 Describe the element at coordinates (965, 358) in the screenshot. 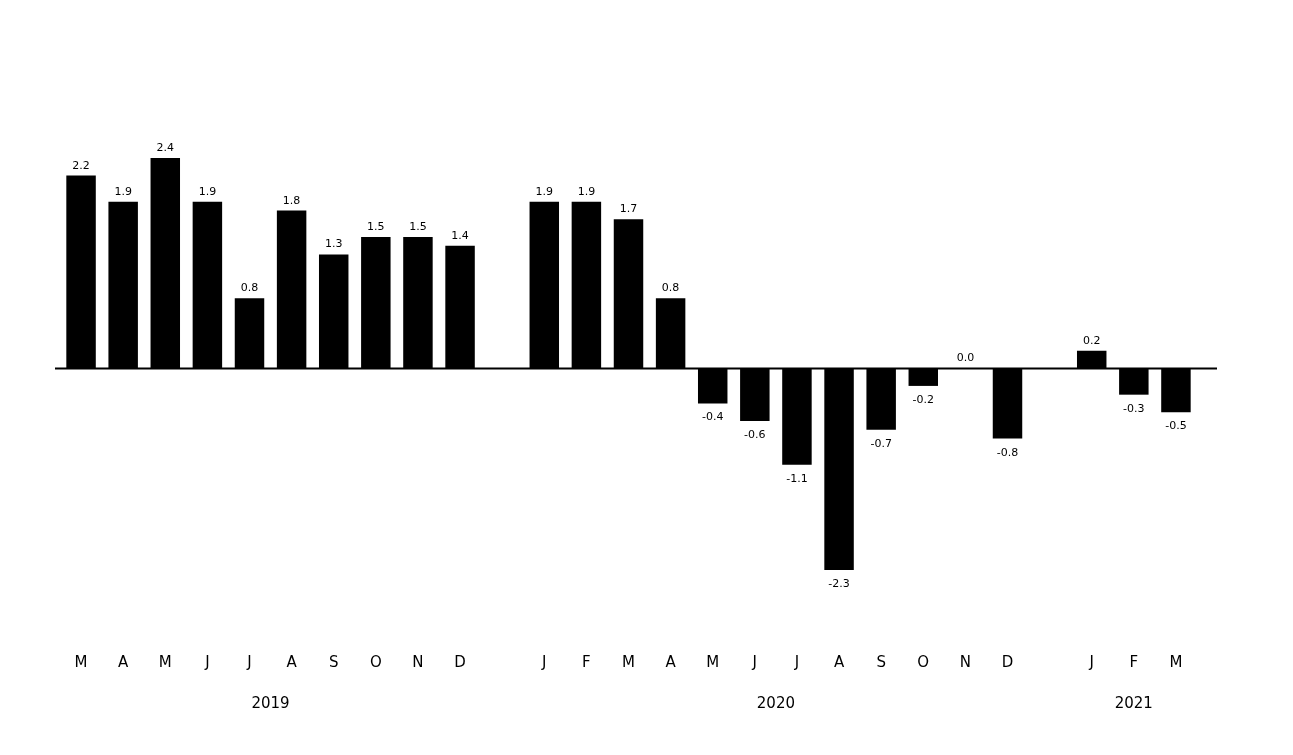

I see `data-label: 0.0` at that location.